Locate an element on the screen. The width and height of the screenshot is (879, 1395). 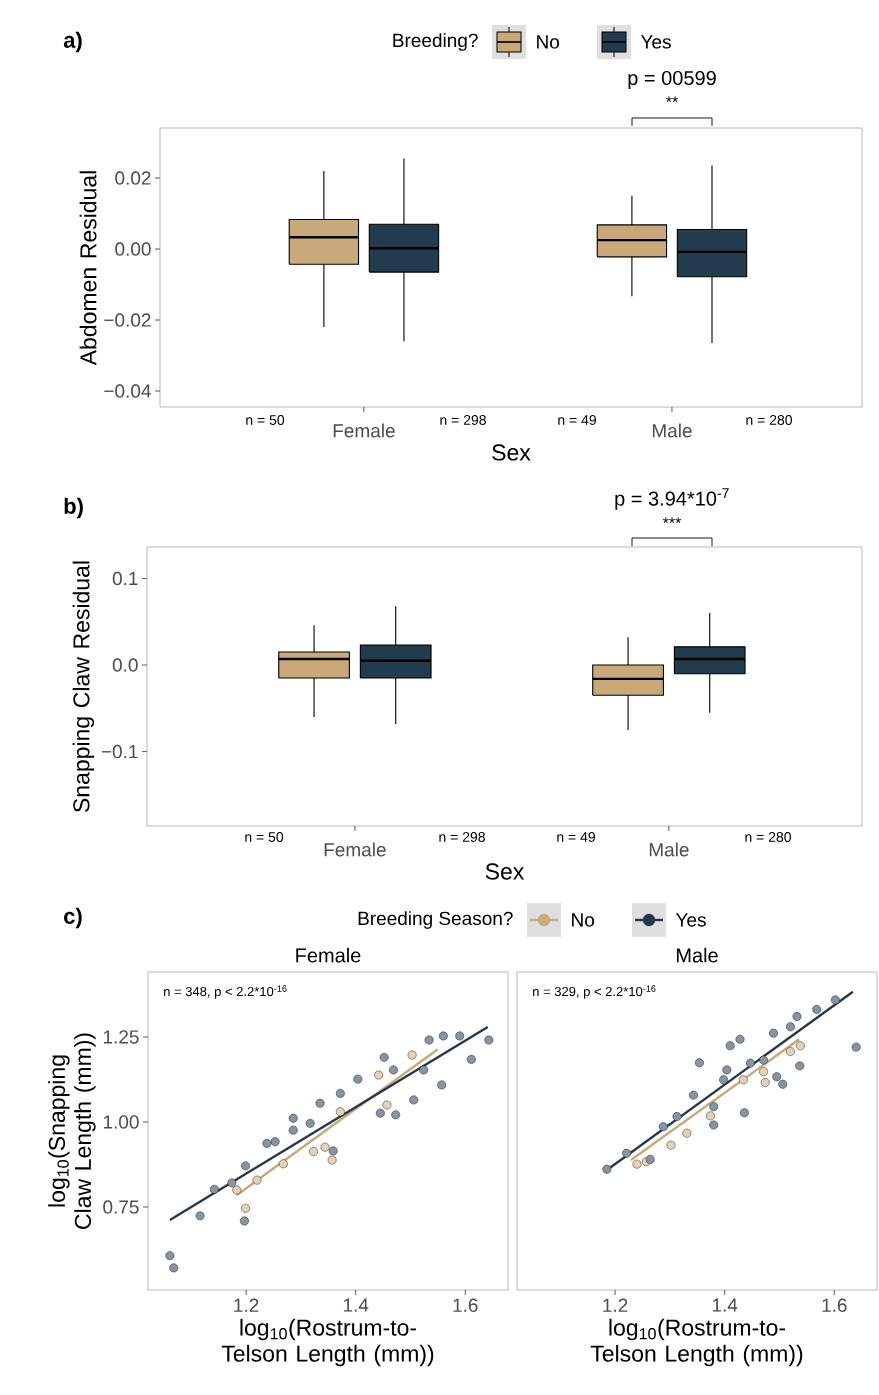
y-tick-label: −0.1 is located at coordinates (119, 751).